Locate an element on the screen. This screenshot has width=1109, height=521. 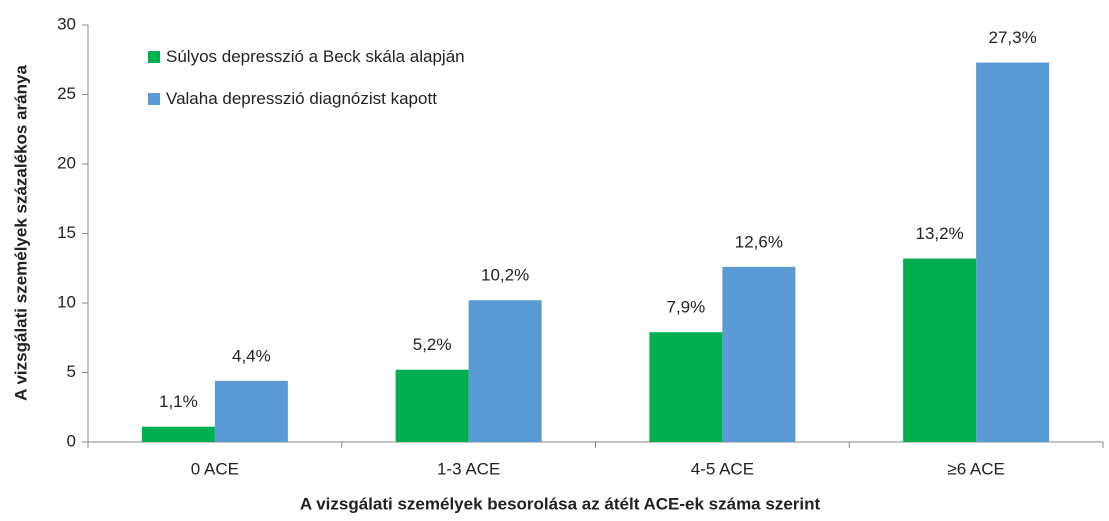
legend-item: Súlyos depresszió a Beck skála alapján is located at coordinates (308, 57).